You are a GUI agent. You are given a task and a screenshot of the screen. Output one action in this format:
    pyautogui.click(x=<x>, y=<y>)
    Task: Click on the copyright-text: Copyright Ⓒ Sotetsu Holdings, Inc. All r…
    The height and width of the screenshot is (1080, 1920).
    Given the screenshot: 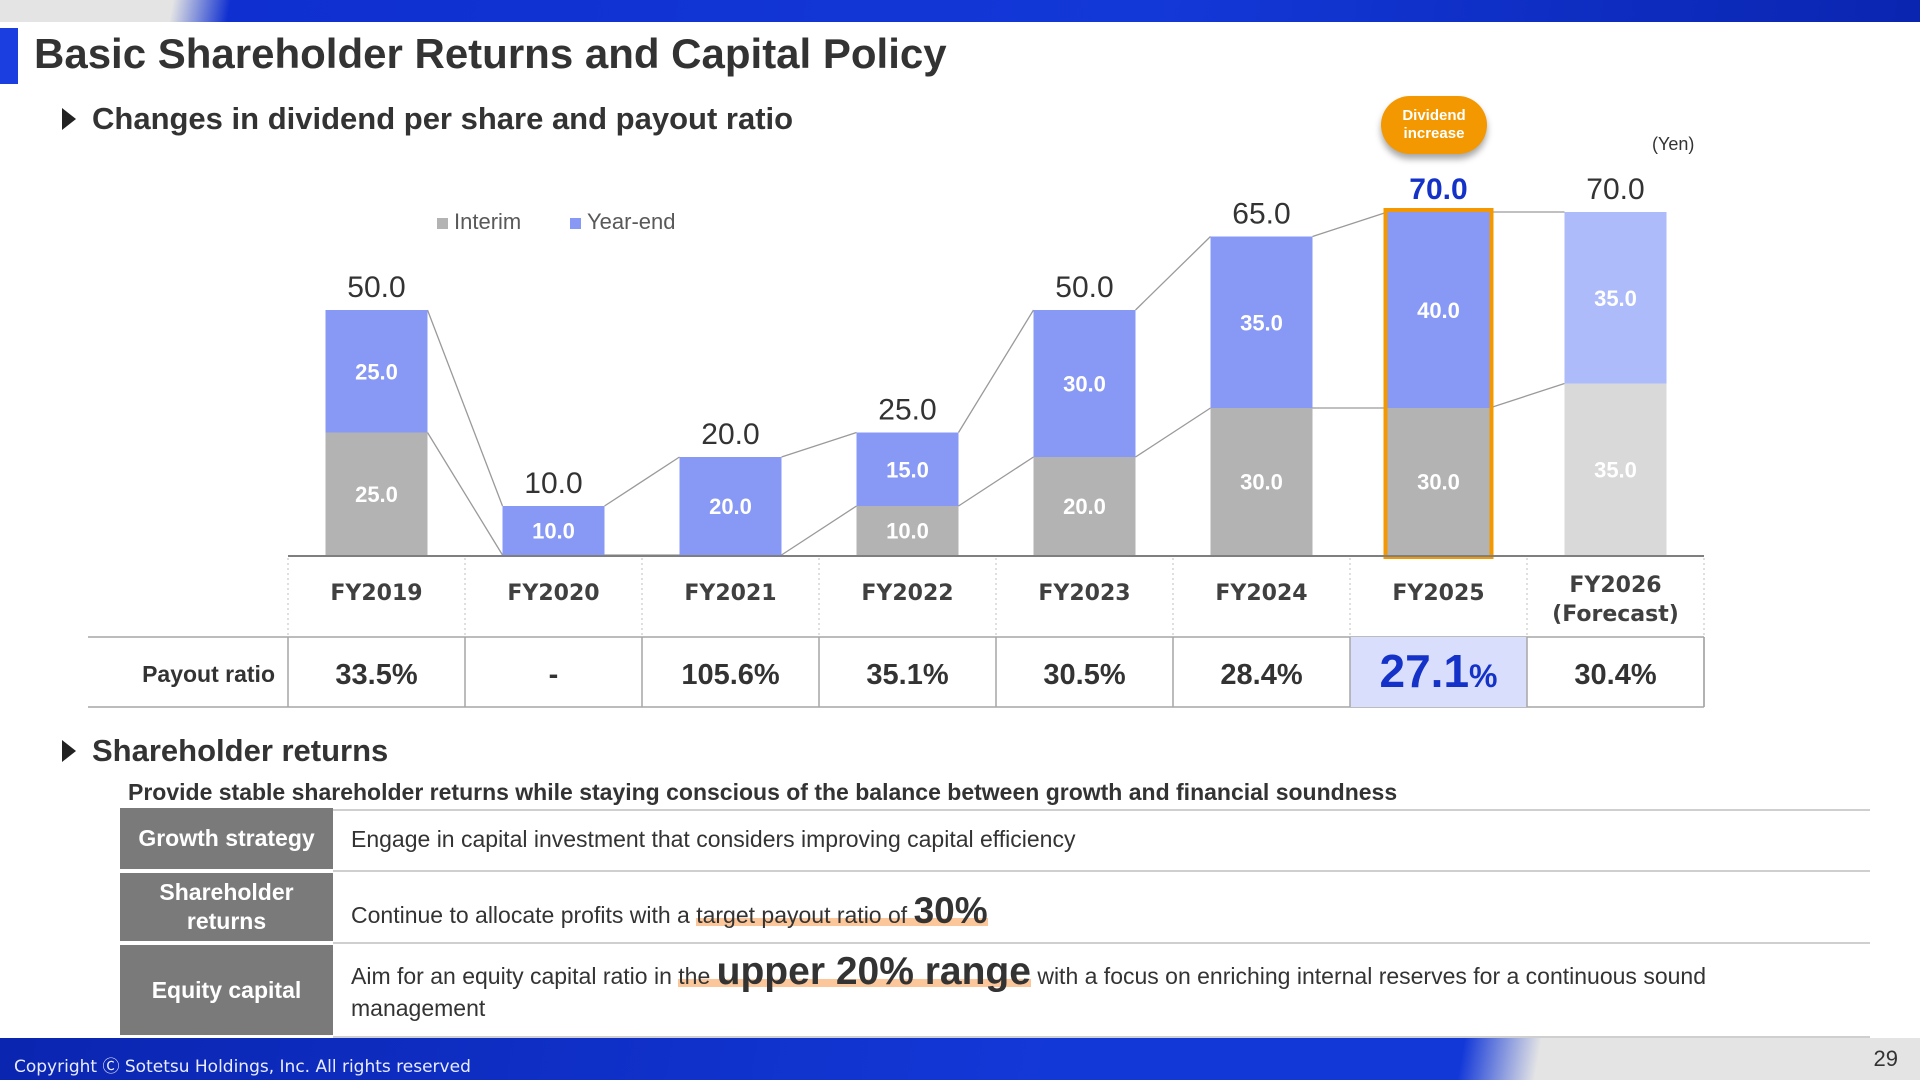 What is the action you would take?
    pyautogui.click(x=242, y=1067)
    